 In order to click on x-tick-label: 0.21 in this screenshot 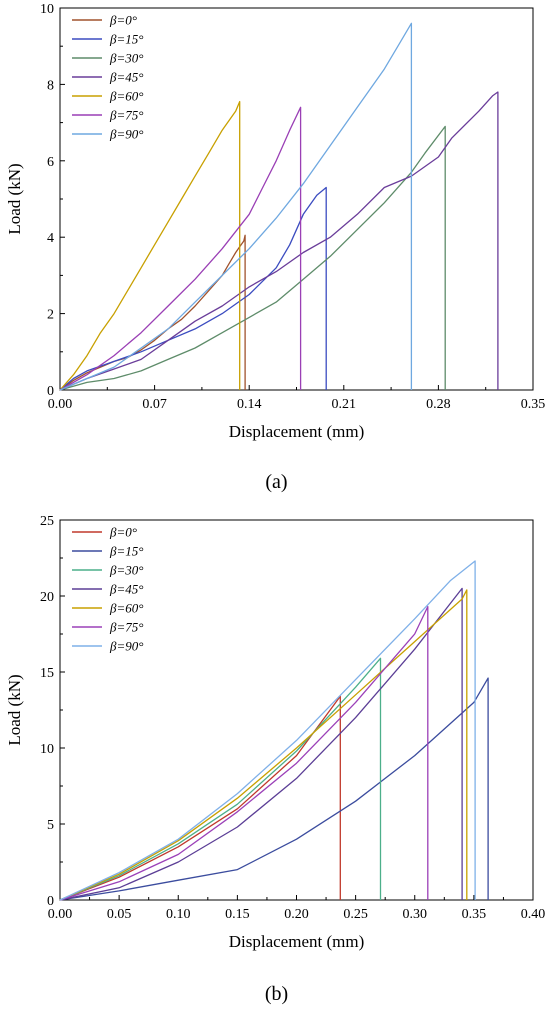, I will do `click(344, 404)`.